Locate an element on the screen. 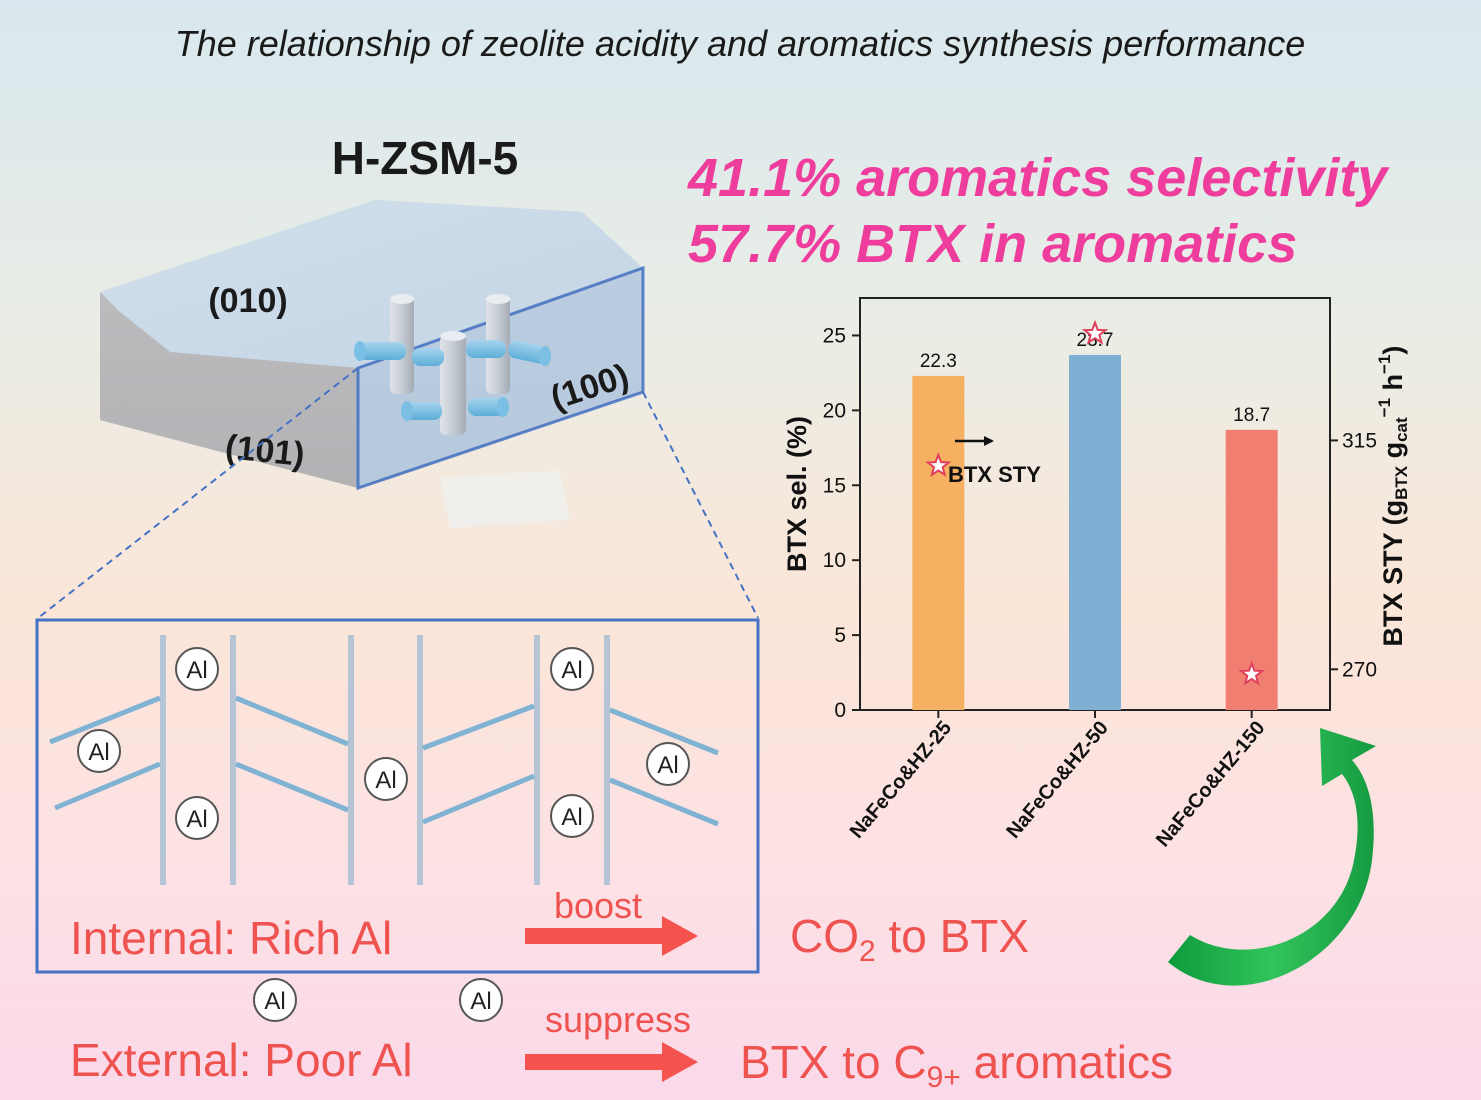  ylabel-right-pre: BTX STY (g is located at coordinates (1393, 573).